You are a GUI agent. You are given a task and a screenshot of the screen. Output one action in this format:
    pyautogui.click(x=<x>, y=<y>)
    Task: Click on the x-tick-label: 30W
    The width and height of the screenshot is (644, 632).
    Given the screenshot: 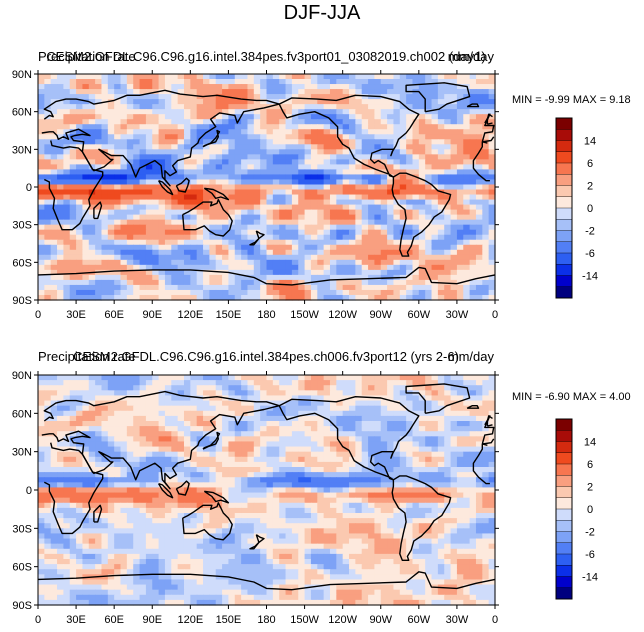 What is the action you would take?
    pyautogui.click(x=457, y=315)
    